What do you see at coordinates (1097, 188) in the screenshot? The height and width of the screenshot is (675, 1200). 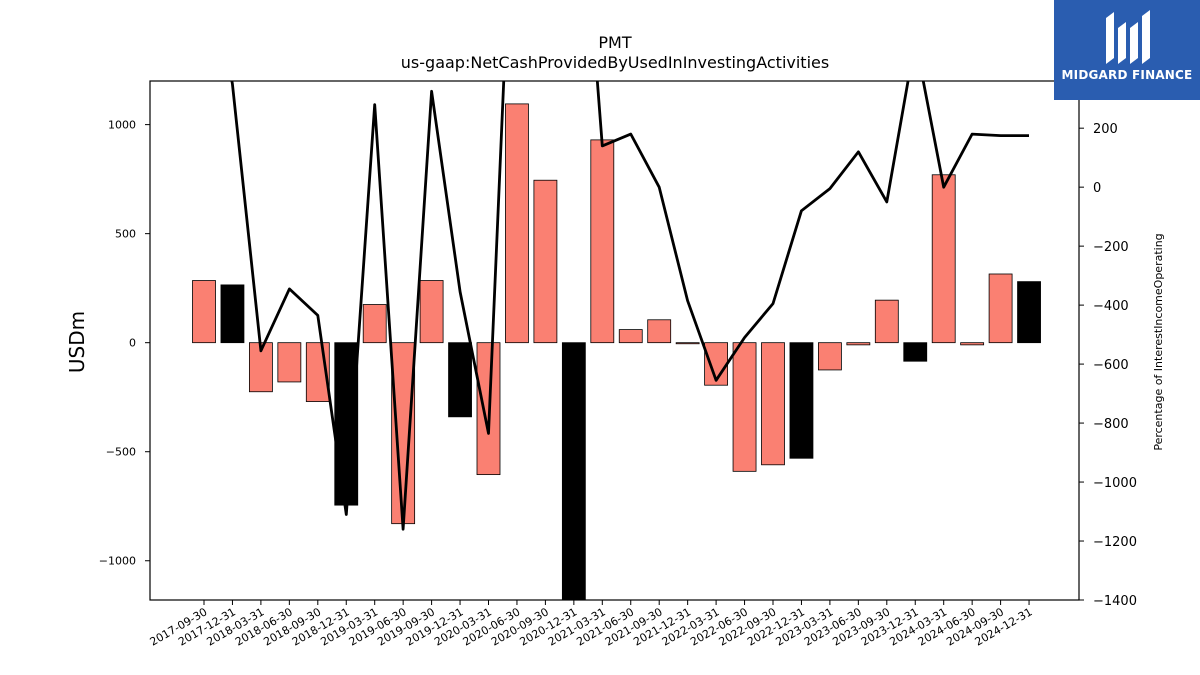 I see `y2-tick-label: 0` at bounding box center [1097, 188].